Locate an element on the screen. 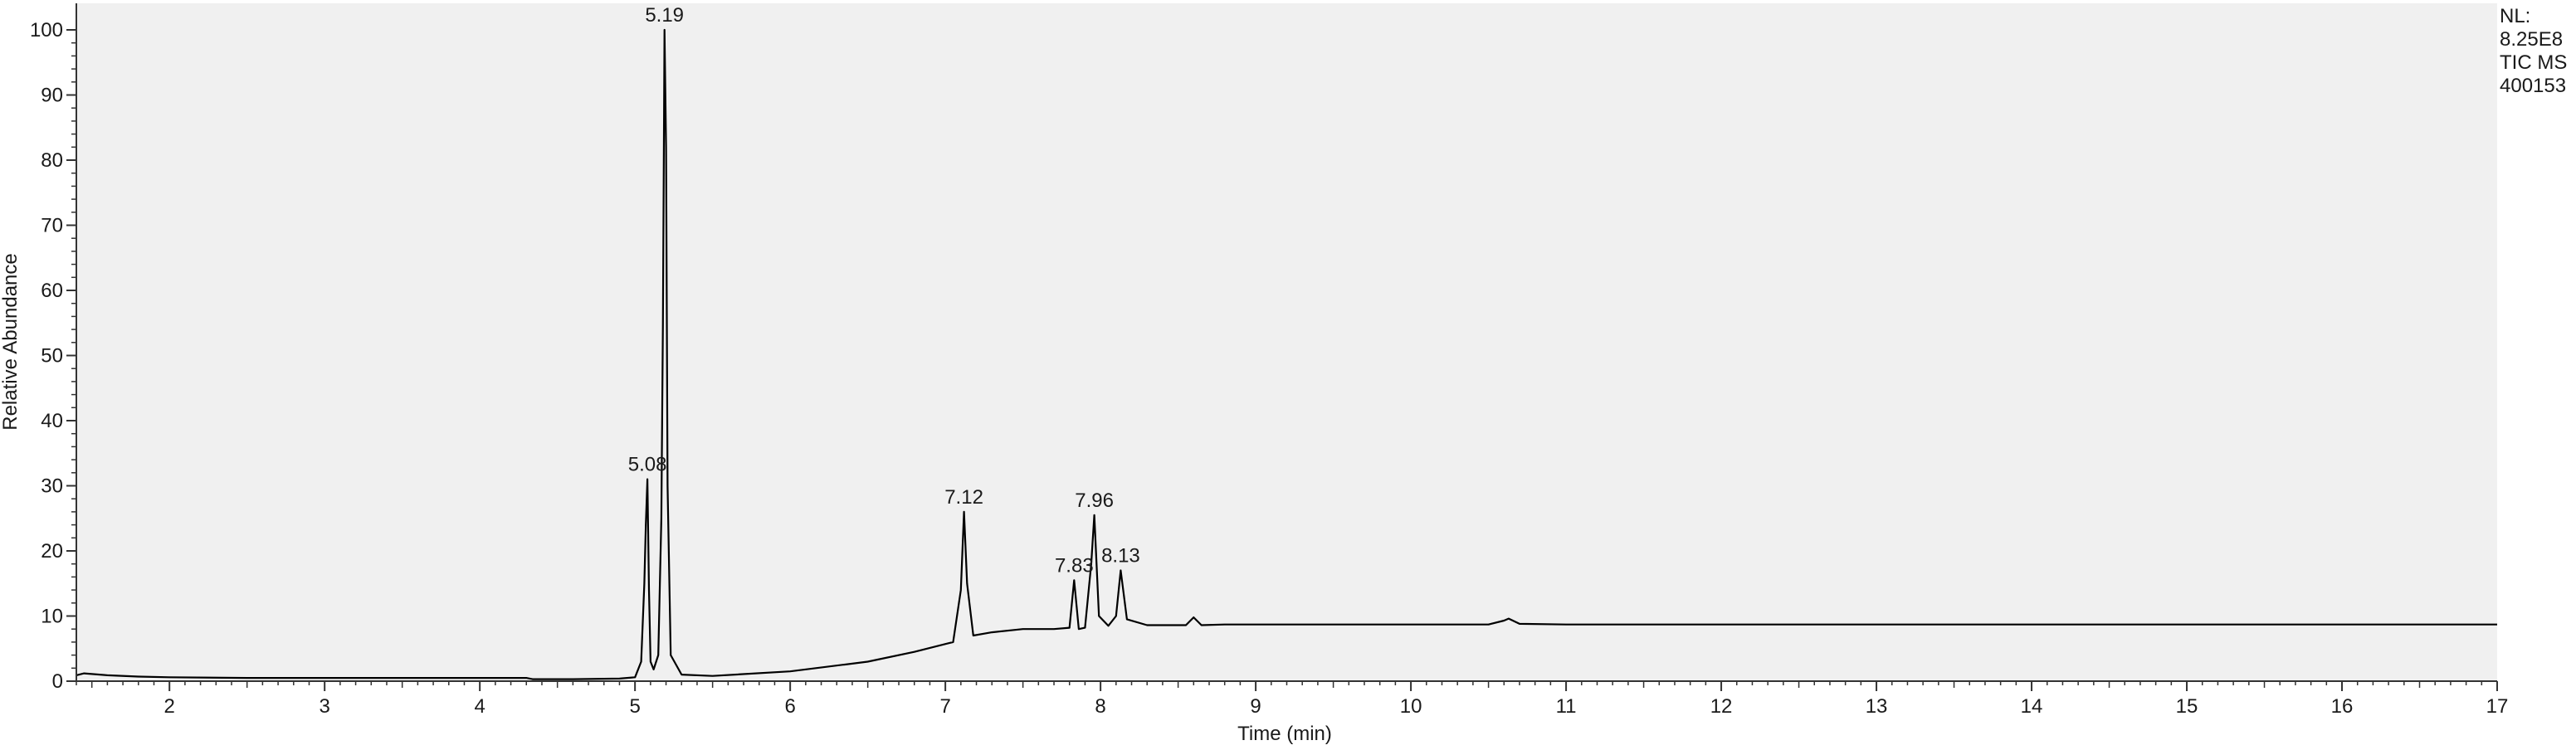 The image size is (2576, 755). x-tick-label: 13 is located at coordinates (1877, 706).